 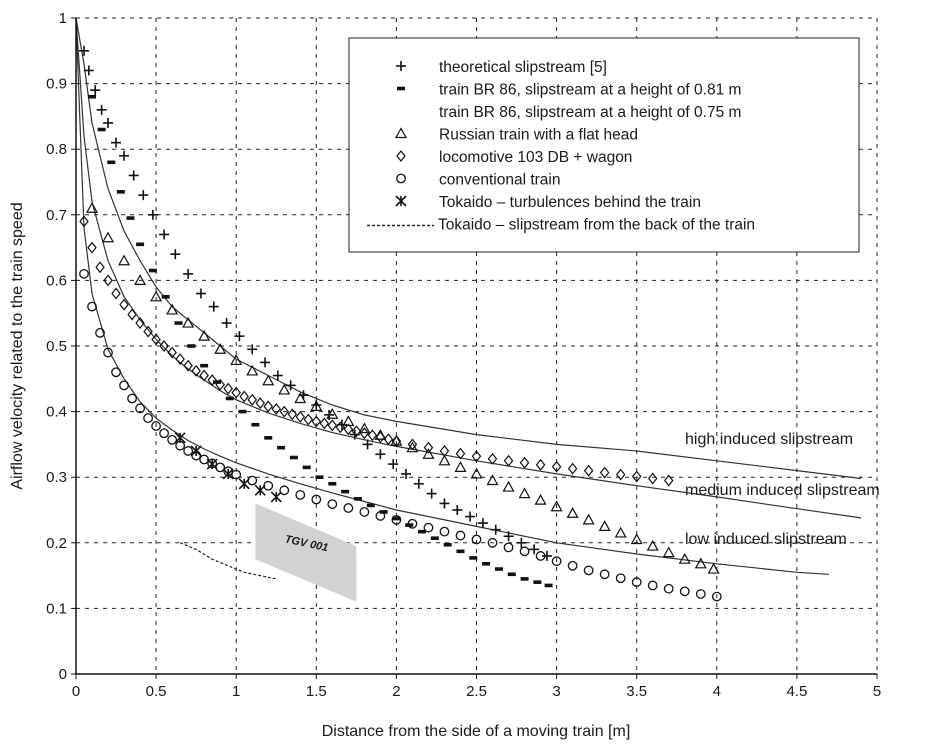 I want to click on tgv-region, so click(x=306, y=552).